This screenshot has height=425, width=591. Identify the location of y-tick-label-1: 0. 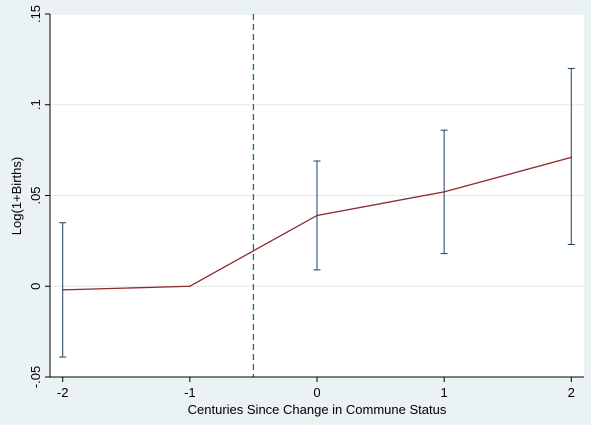
(35, 286).